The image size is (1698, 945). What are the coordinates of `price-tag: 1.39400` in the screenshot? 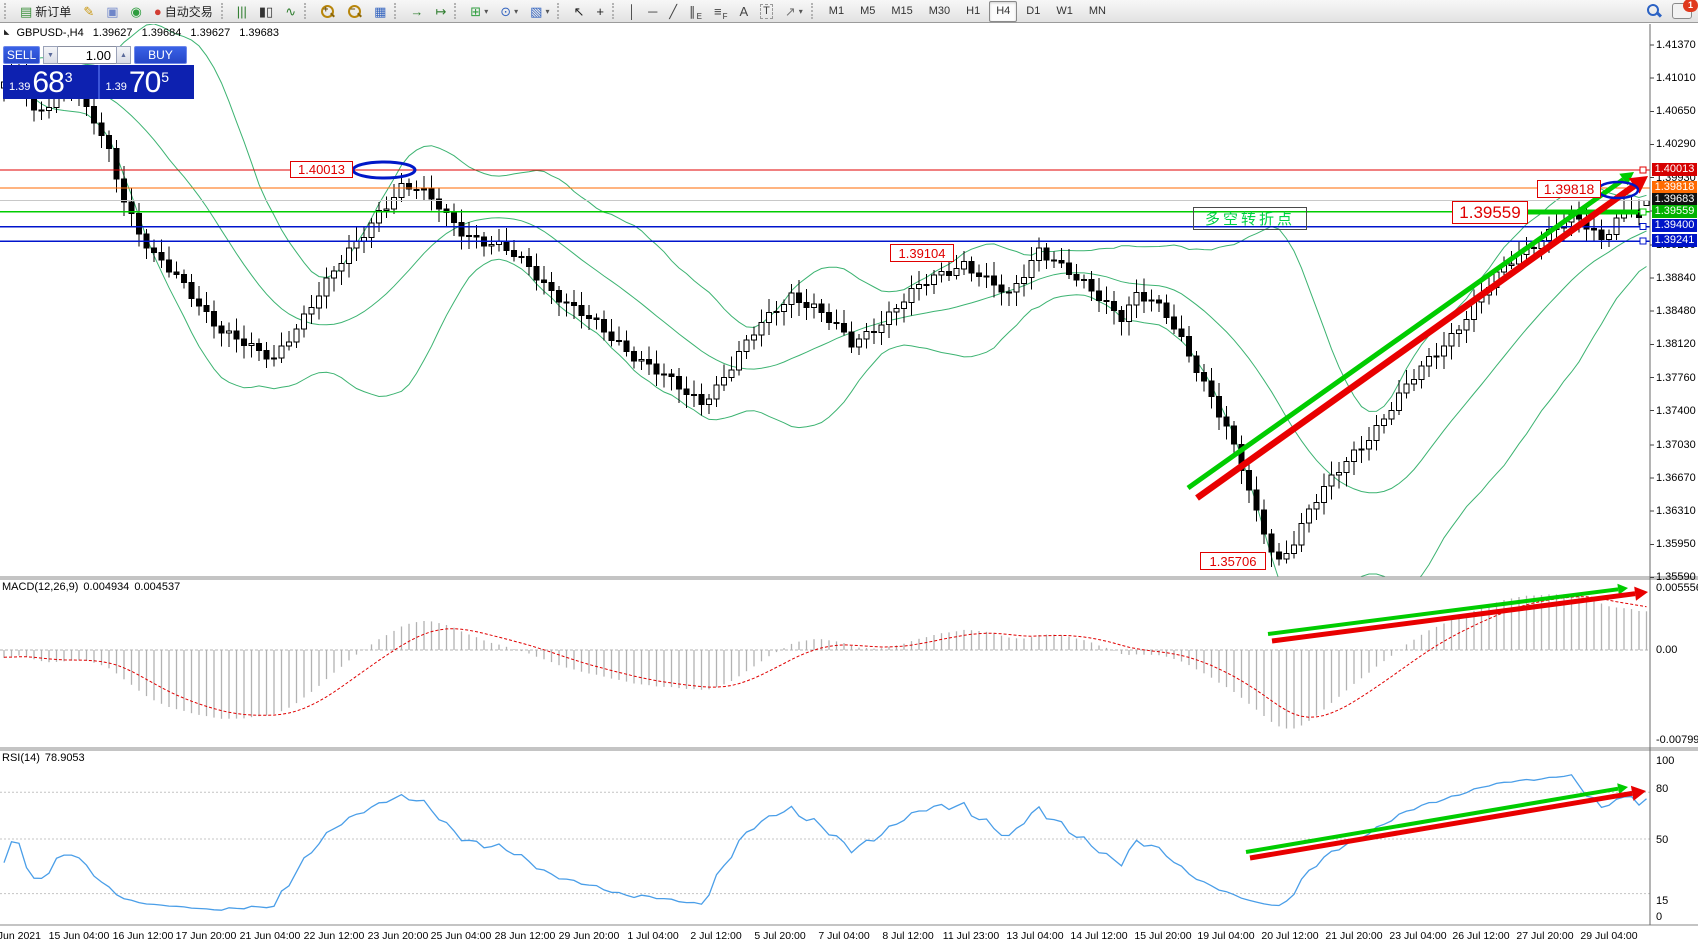 It's located at (1674, 225).